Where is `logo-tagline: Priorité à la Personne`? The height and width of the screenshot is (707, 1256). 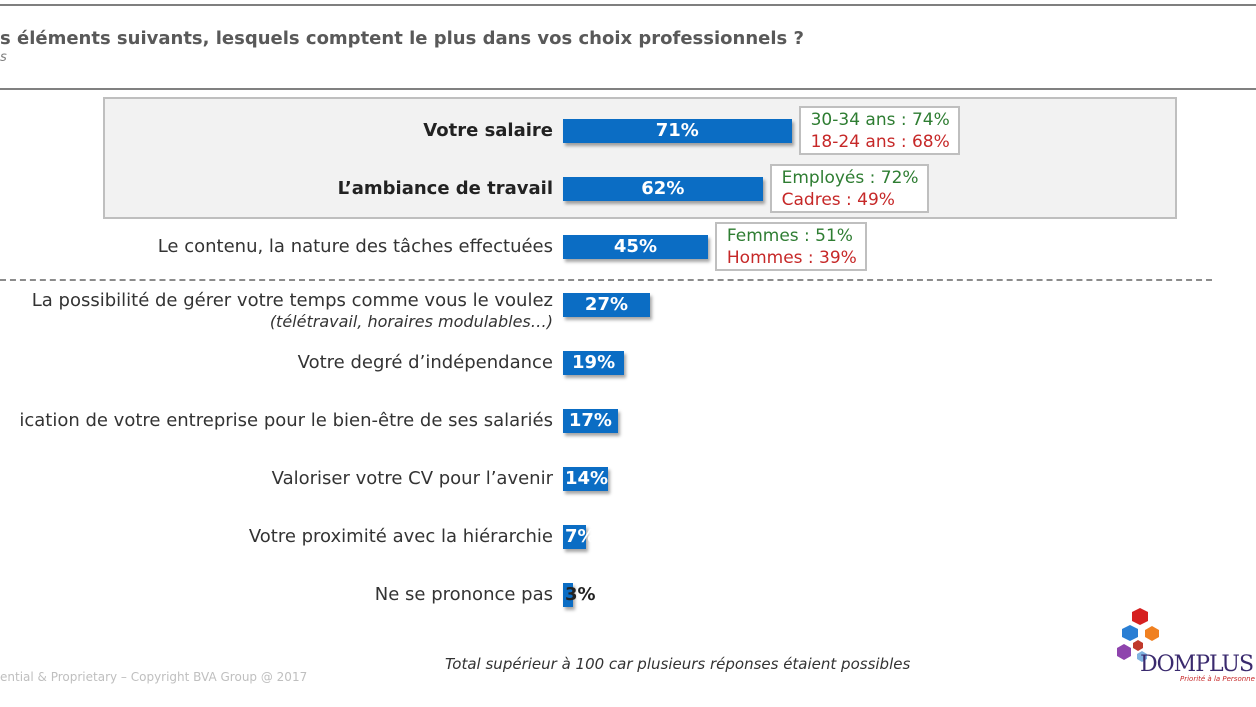
logo-tagline: Priorité à la Personne is located at coordinates (1217, 679).